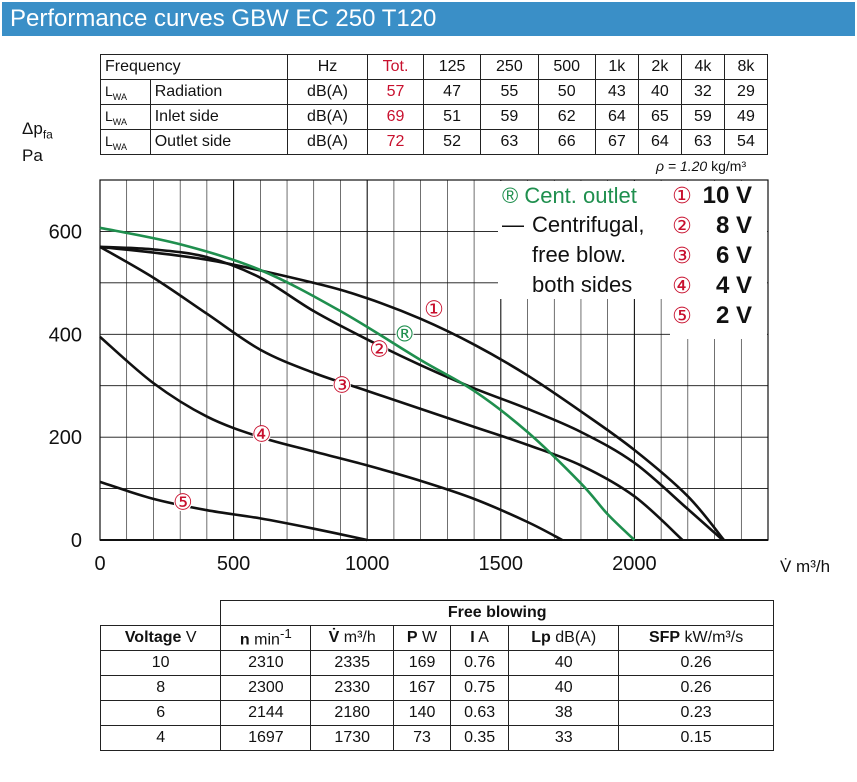  Describe the element at coordinates (436, 663) in the screenshot. I see `table-row: 10 2310 2335 169 0.76 40 0.26` at that location.